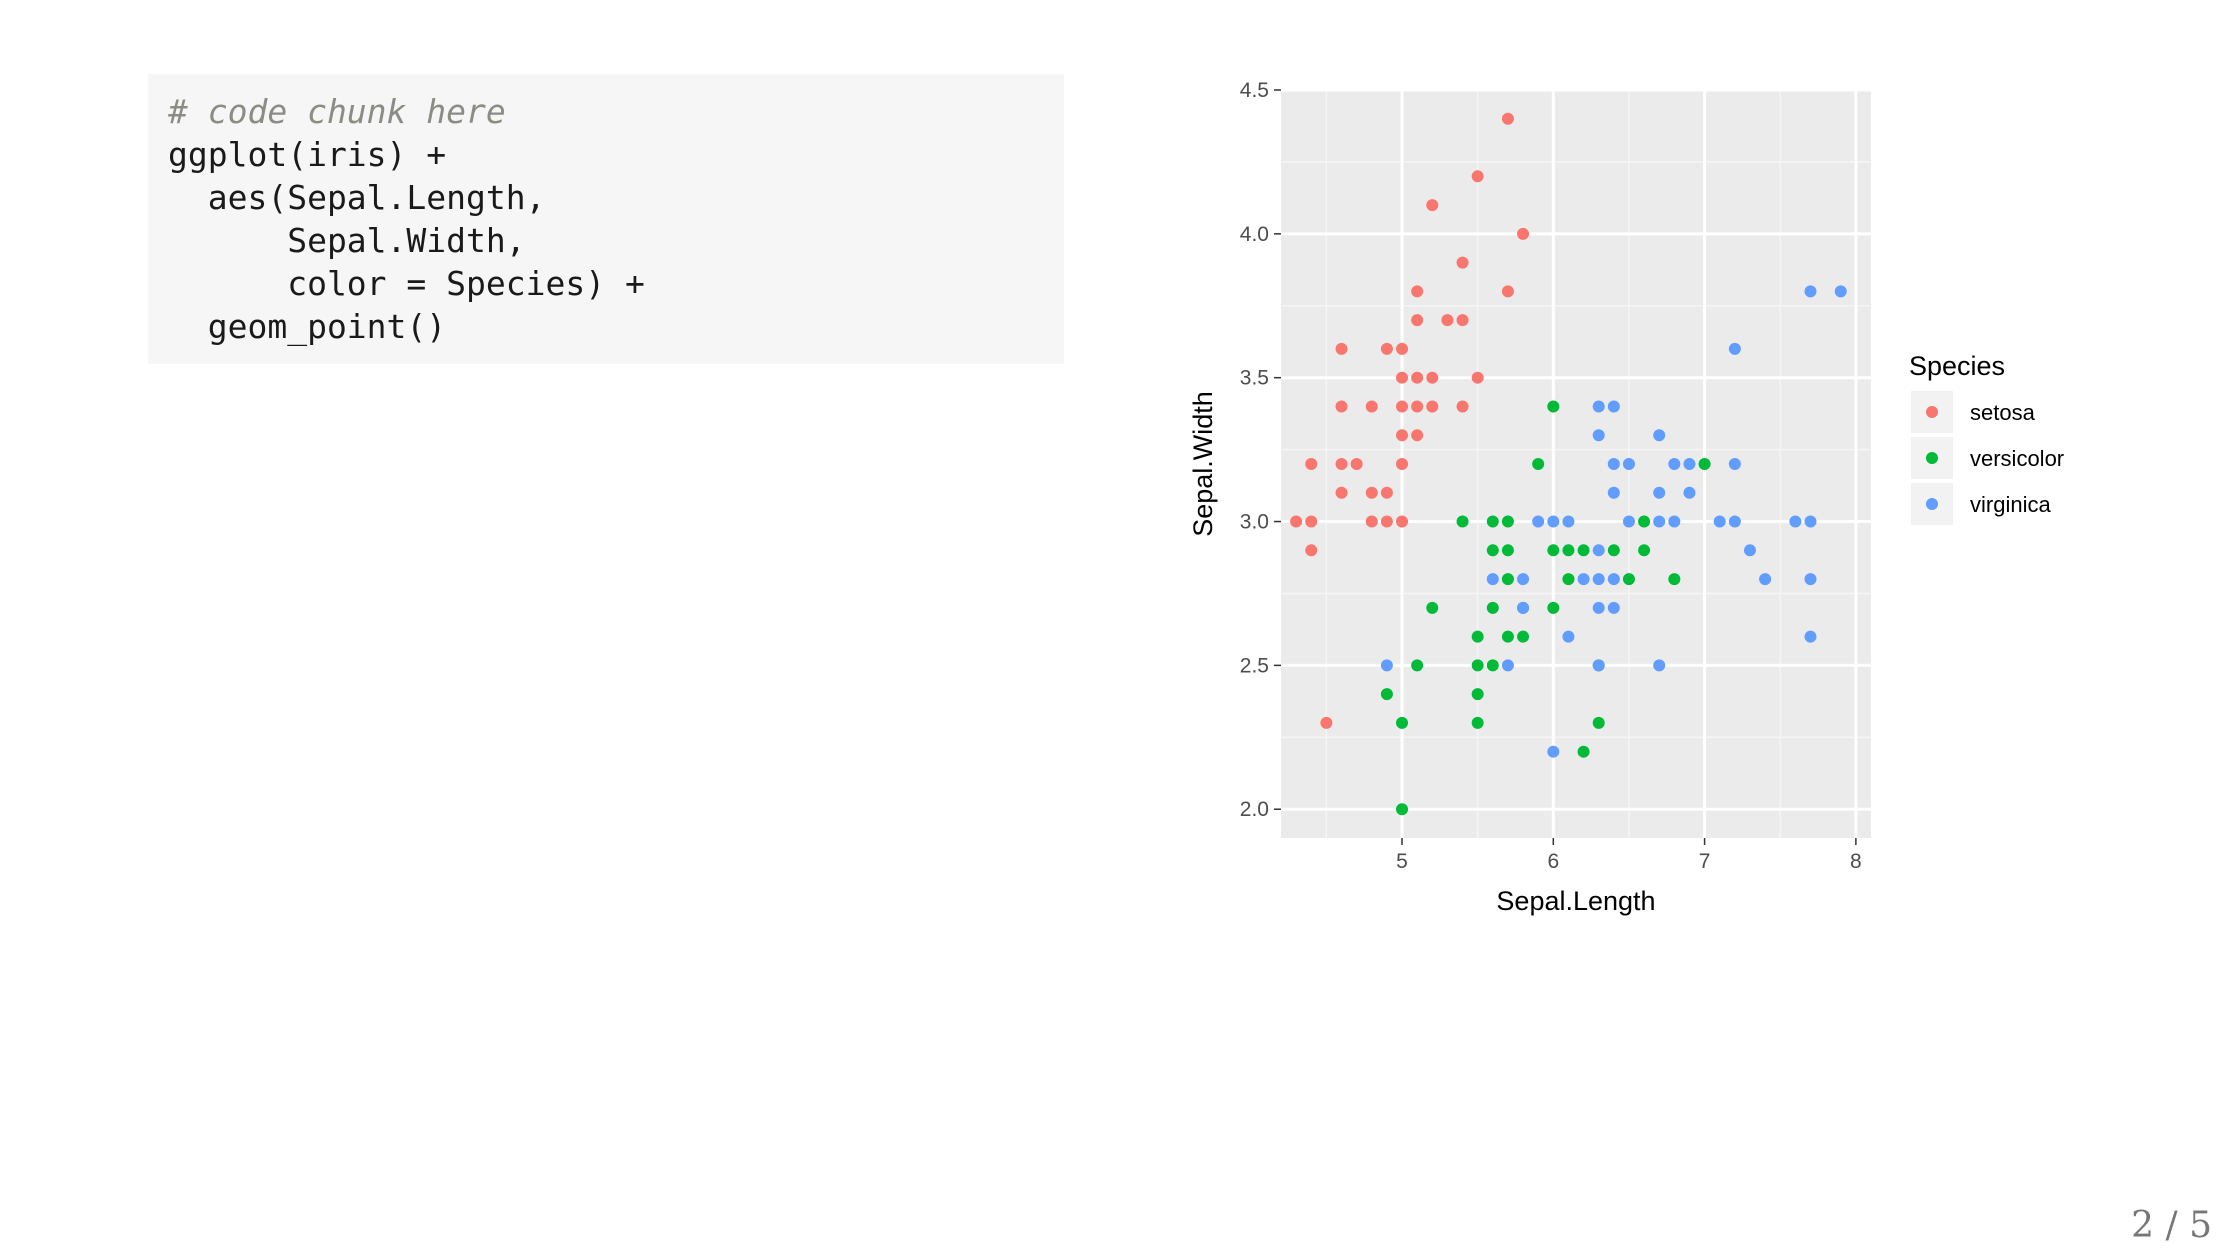 This screenshot has width=2240, height=1260. I want to click on code-line: ggplot(iris) +, so click(307, 154).